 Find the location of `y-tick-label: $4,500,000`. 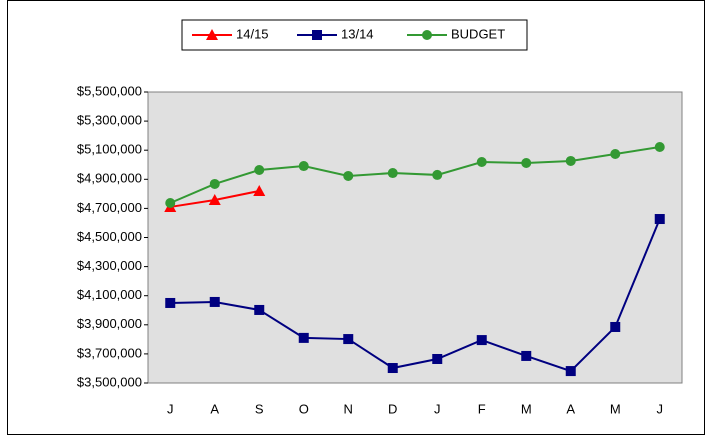

y-tick-label: $4,500,000 is located at coordinates (109, 236).